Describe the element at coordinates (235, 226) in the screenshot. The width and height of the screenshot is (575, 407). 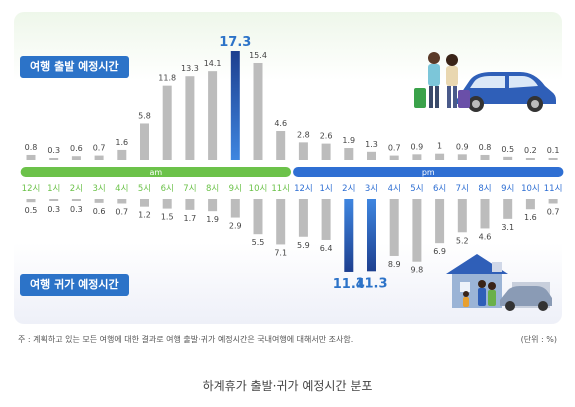
I see `return-value-label: 2.9` at that location.